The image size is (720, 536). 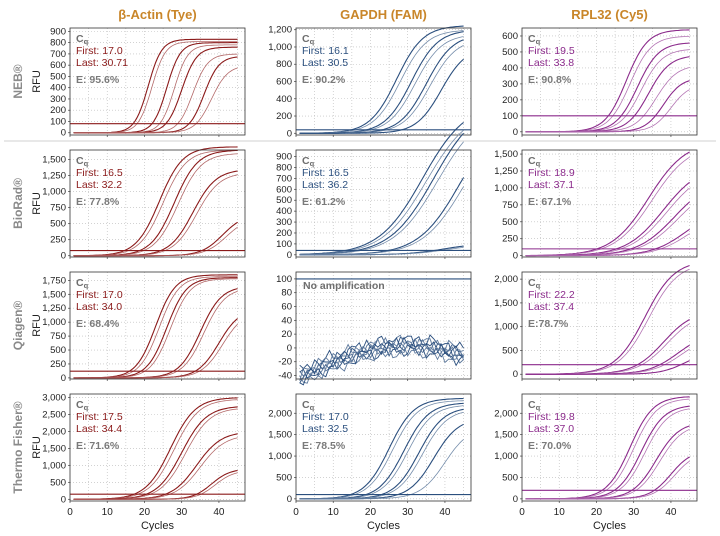 I want to click on efficiency-value: E: 78.5%, so click(x=324, y=446).